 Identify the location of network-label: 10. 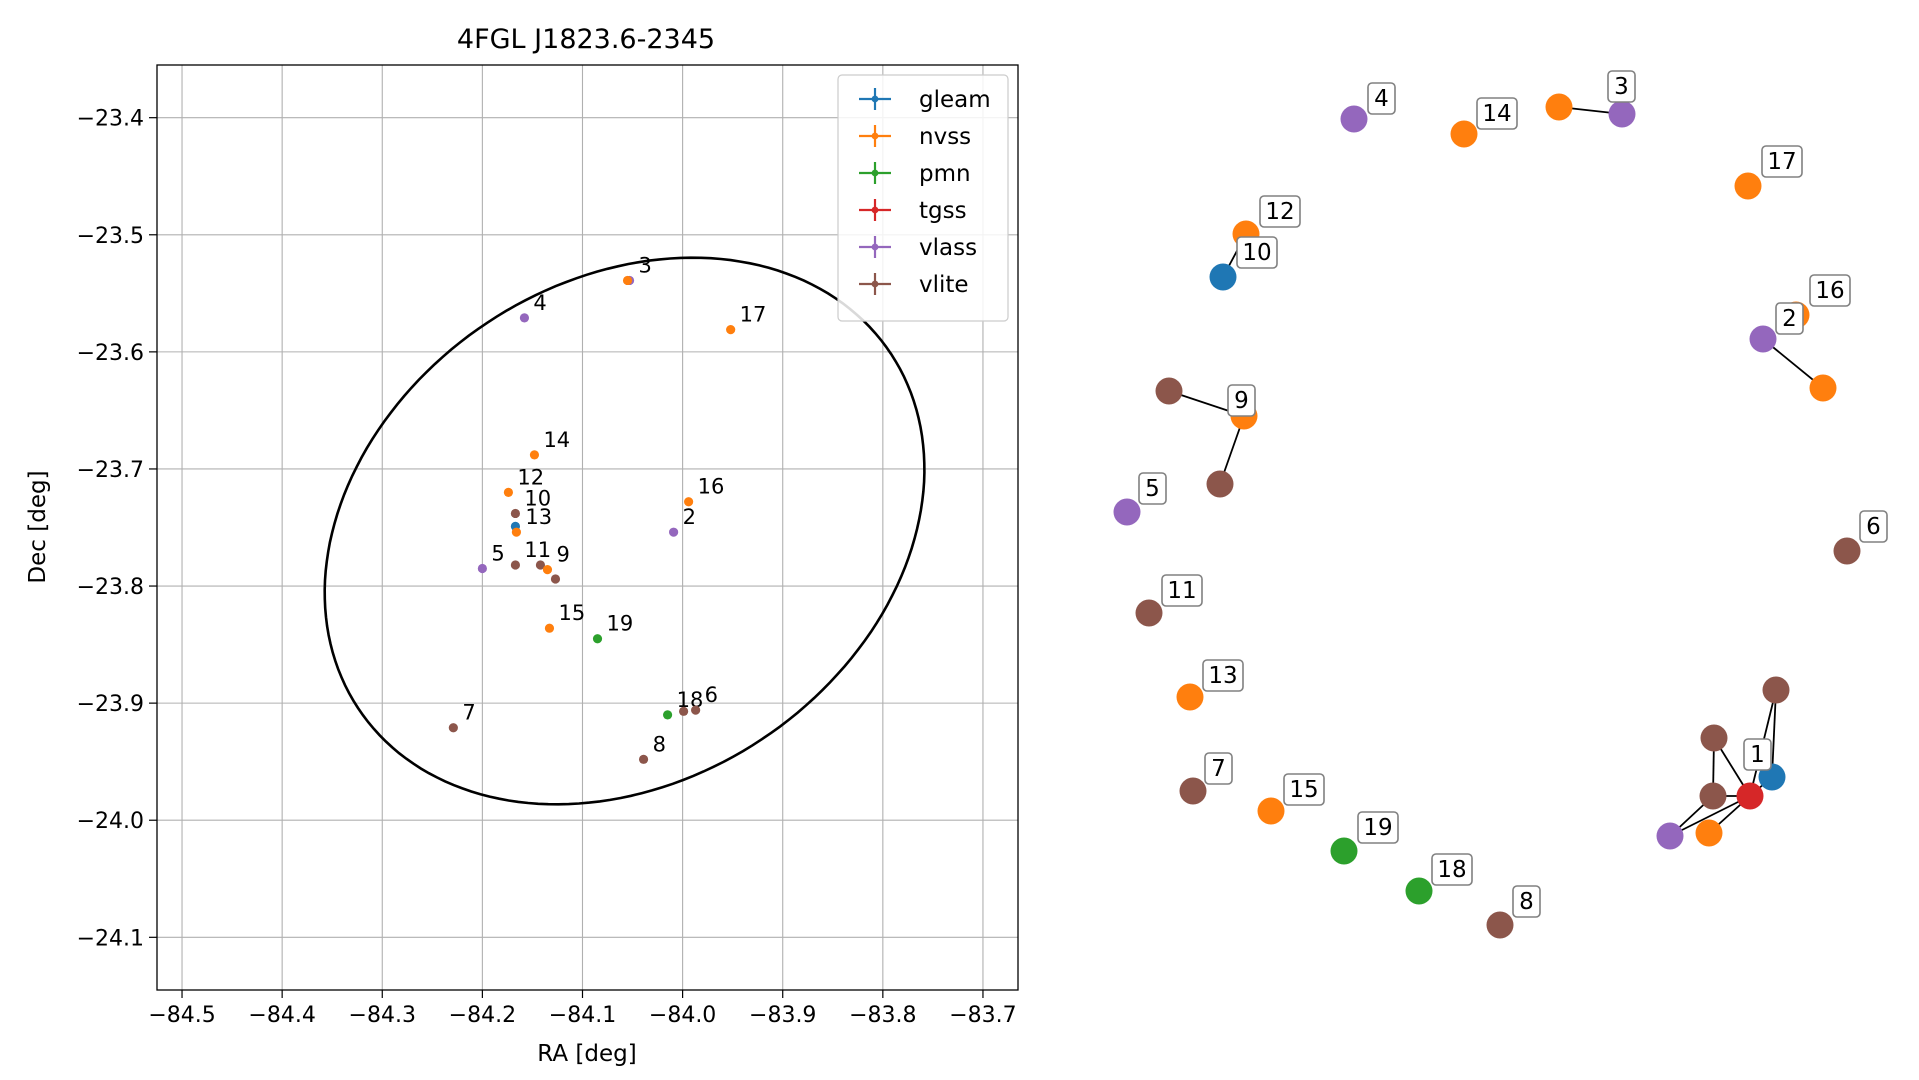
(1256, 253).